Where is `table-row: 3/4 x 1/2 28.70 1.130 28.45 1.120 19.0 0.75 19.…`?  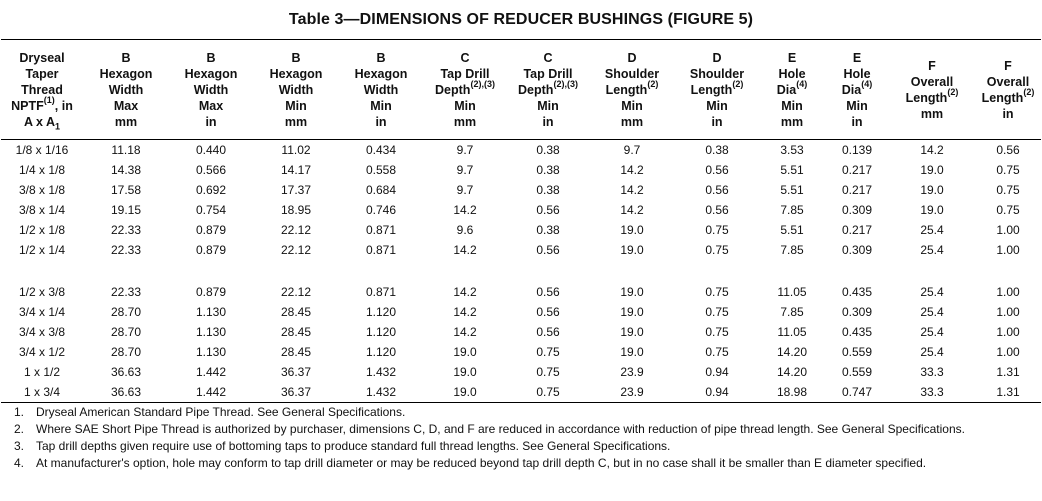
table-row: 3/4 x 1/2 28.70 1.130 28.45 1.120 19.0 0.75 19.… is located at coordinates (521, 352).